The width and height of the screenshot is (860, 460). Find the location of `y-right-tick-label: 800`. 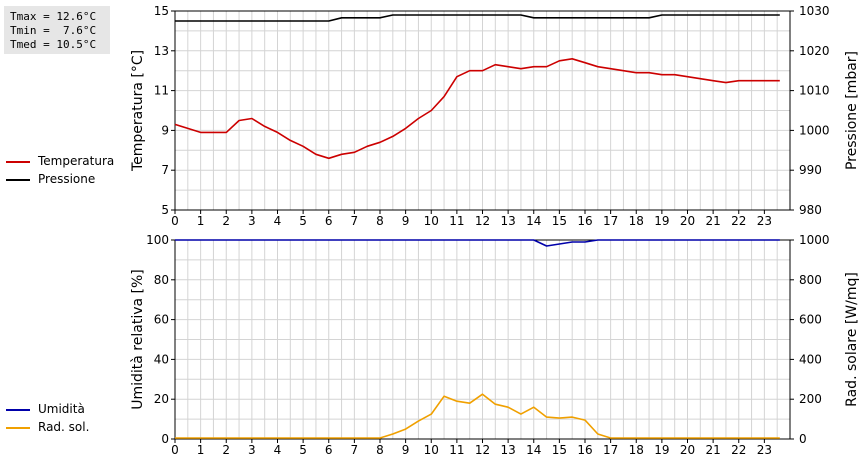

y-right-tick-label: 800 is located at coordinates (810, 280).